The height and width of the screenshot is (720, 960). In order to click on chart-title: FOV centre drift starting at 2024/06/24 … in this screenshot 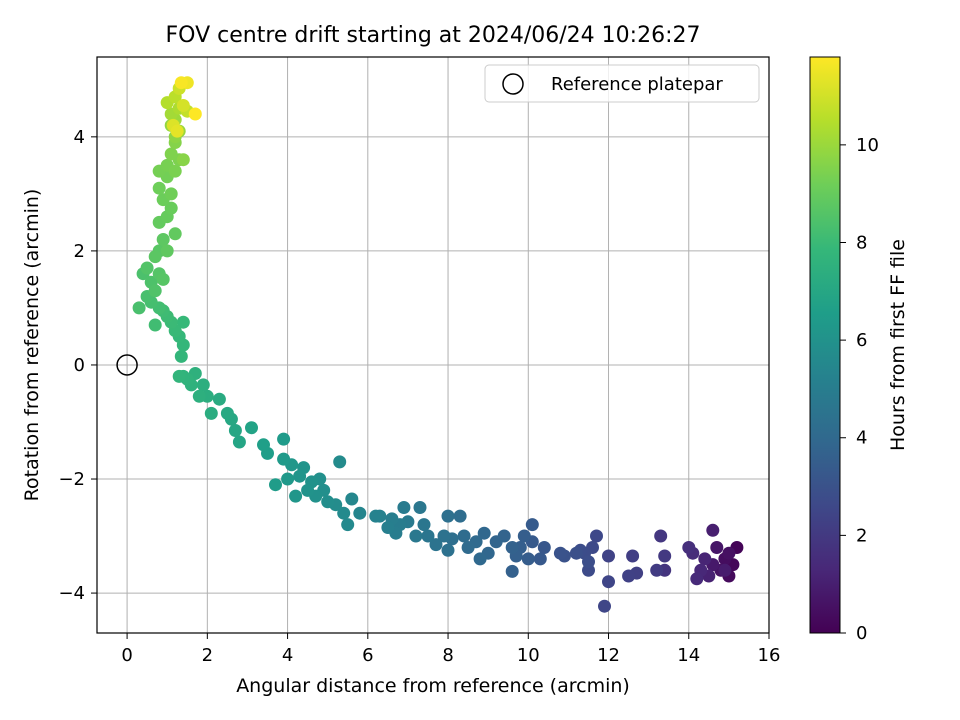, I will do `click(433, 35)`.